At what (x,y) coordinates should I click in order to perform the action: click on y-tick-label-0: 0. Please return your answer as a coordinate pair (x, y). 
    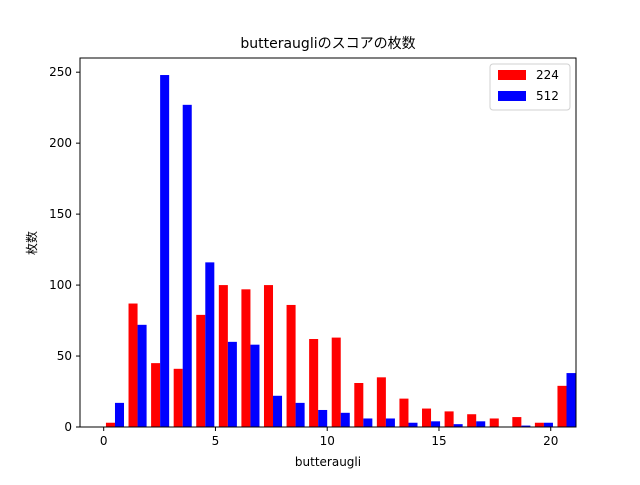
    Looking at the image, I should click on (68, 427).